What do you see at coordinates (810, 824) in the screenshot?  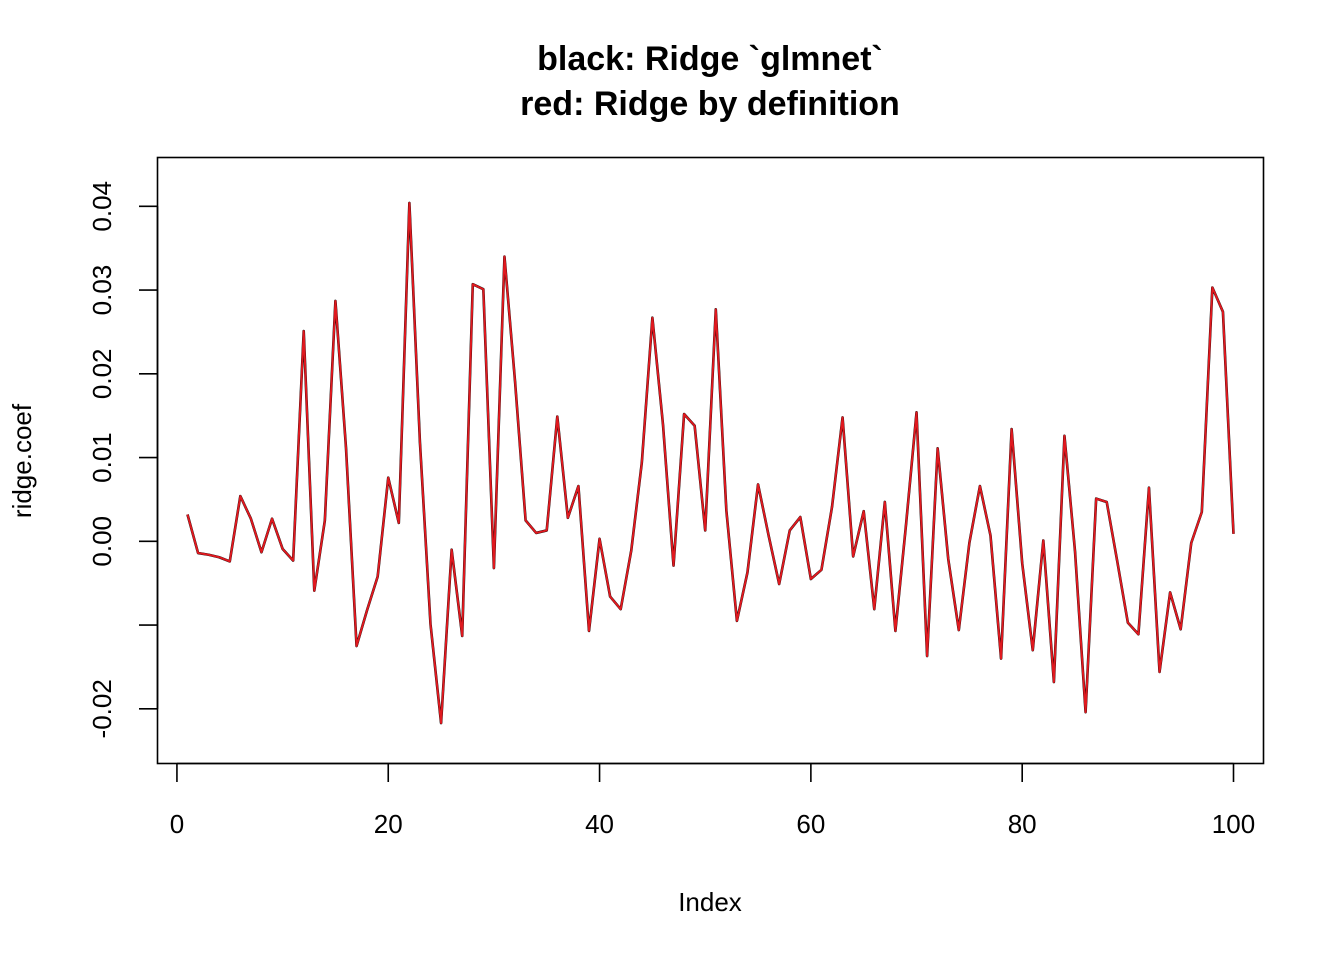 I see `x-tick-label: 60` at bounding box center [810, 824].